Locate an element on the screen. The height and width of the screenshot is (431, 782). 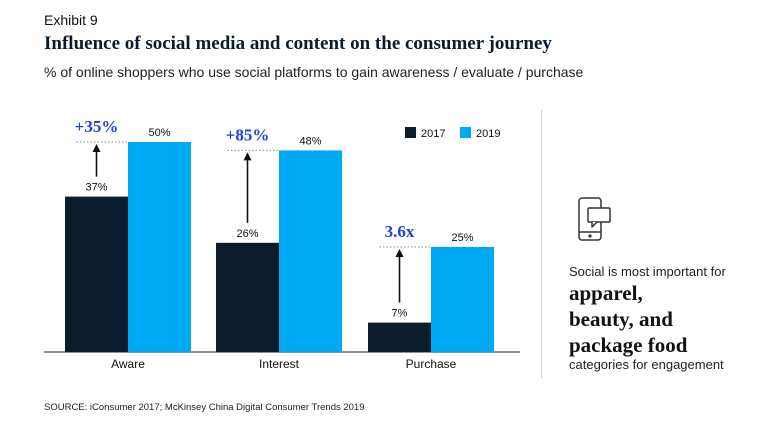
data-label-2019-aware: 50% is located at coordinates (159, 133).